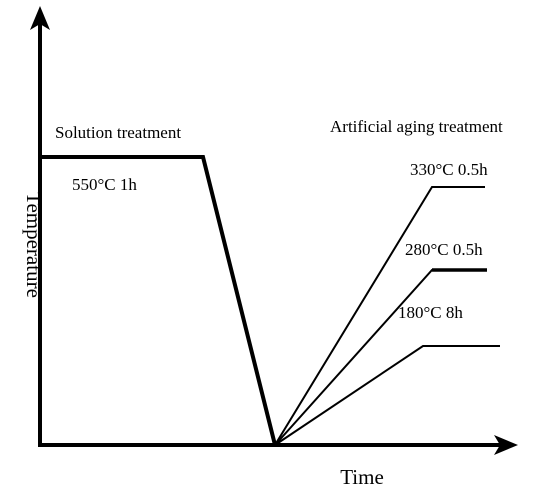  I want to click on solution-title: Solution treatment, so click(118, 132).